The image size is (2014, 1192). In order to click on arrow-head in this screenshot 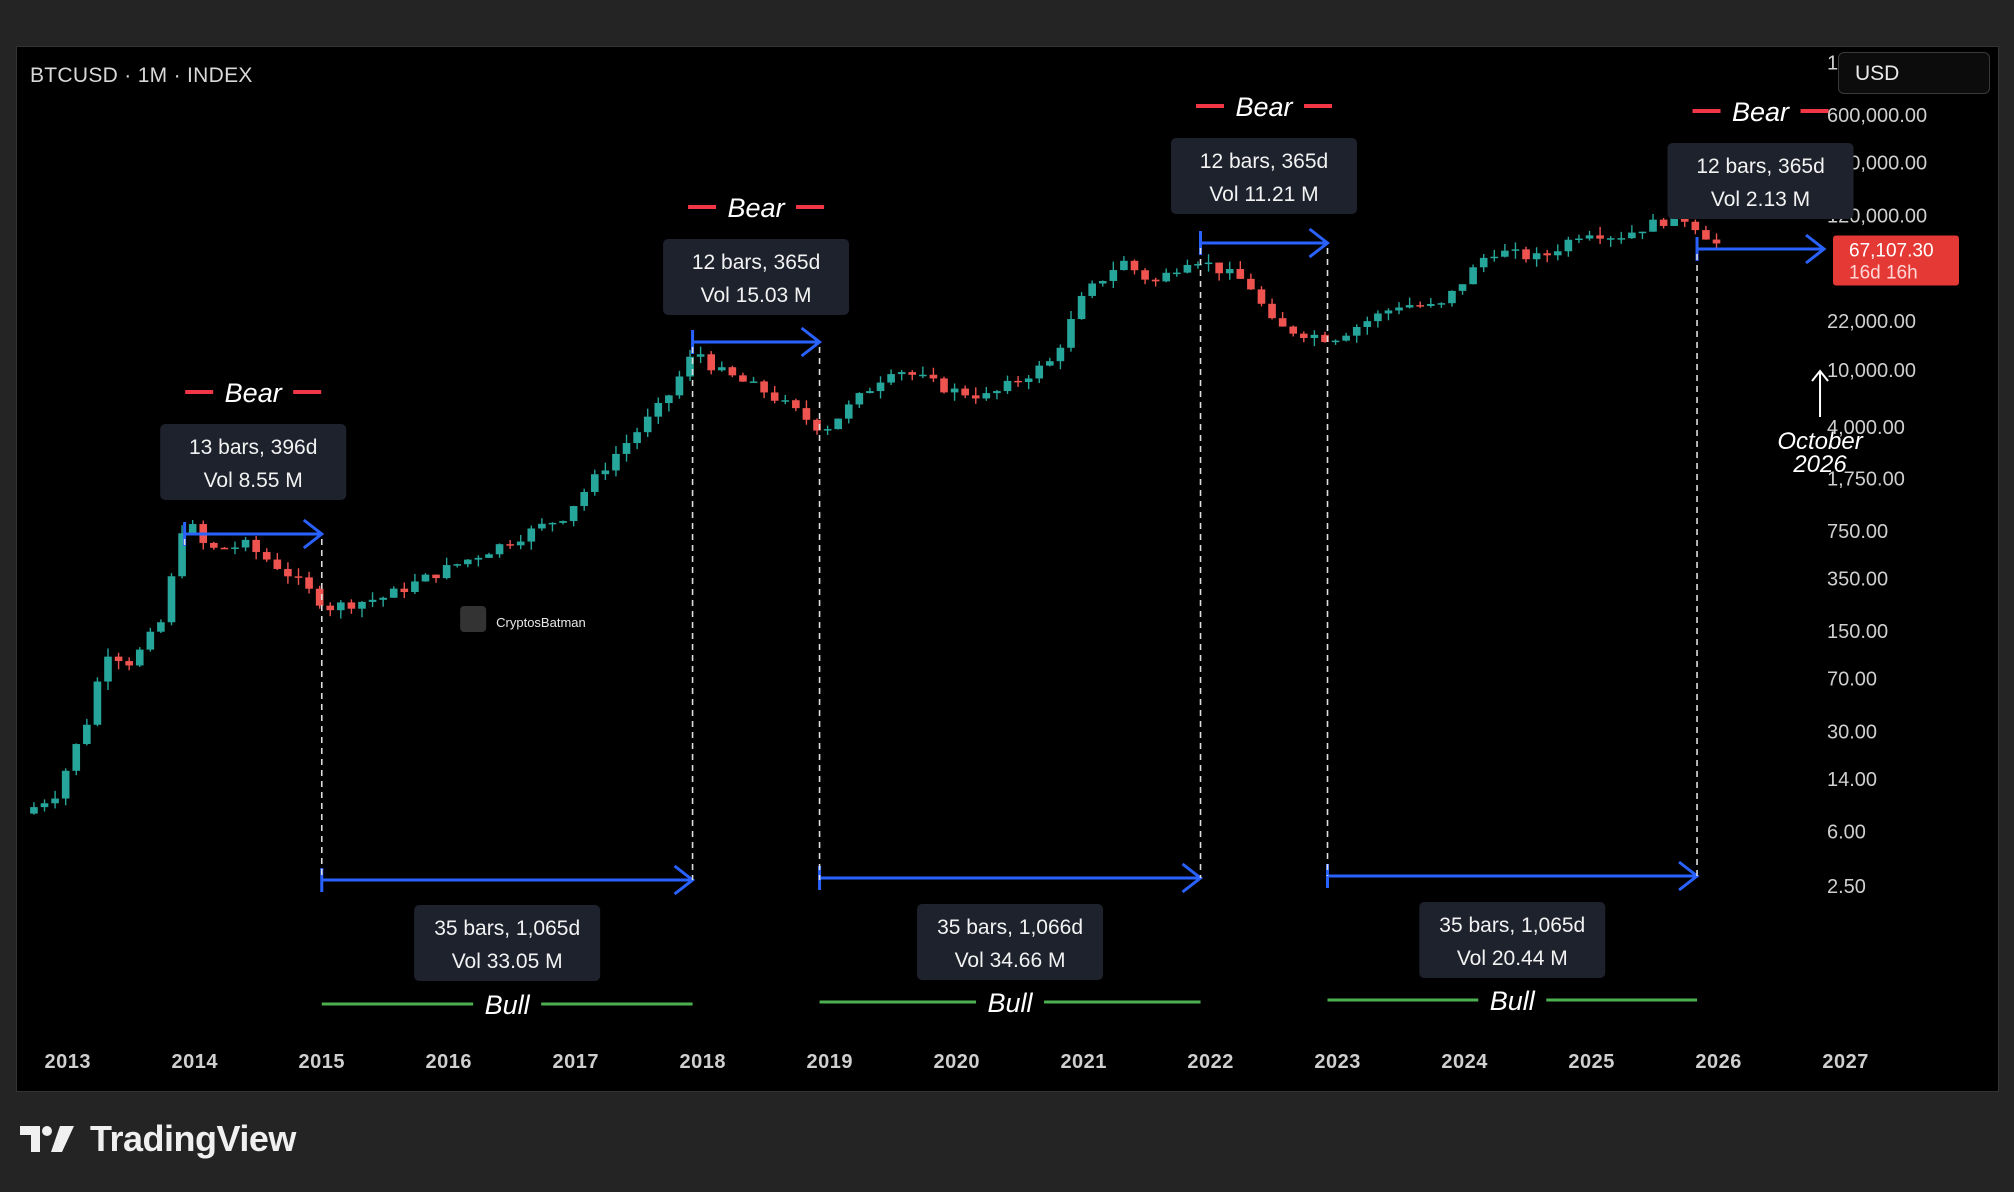, I will do `click(313, 534)`.